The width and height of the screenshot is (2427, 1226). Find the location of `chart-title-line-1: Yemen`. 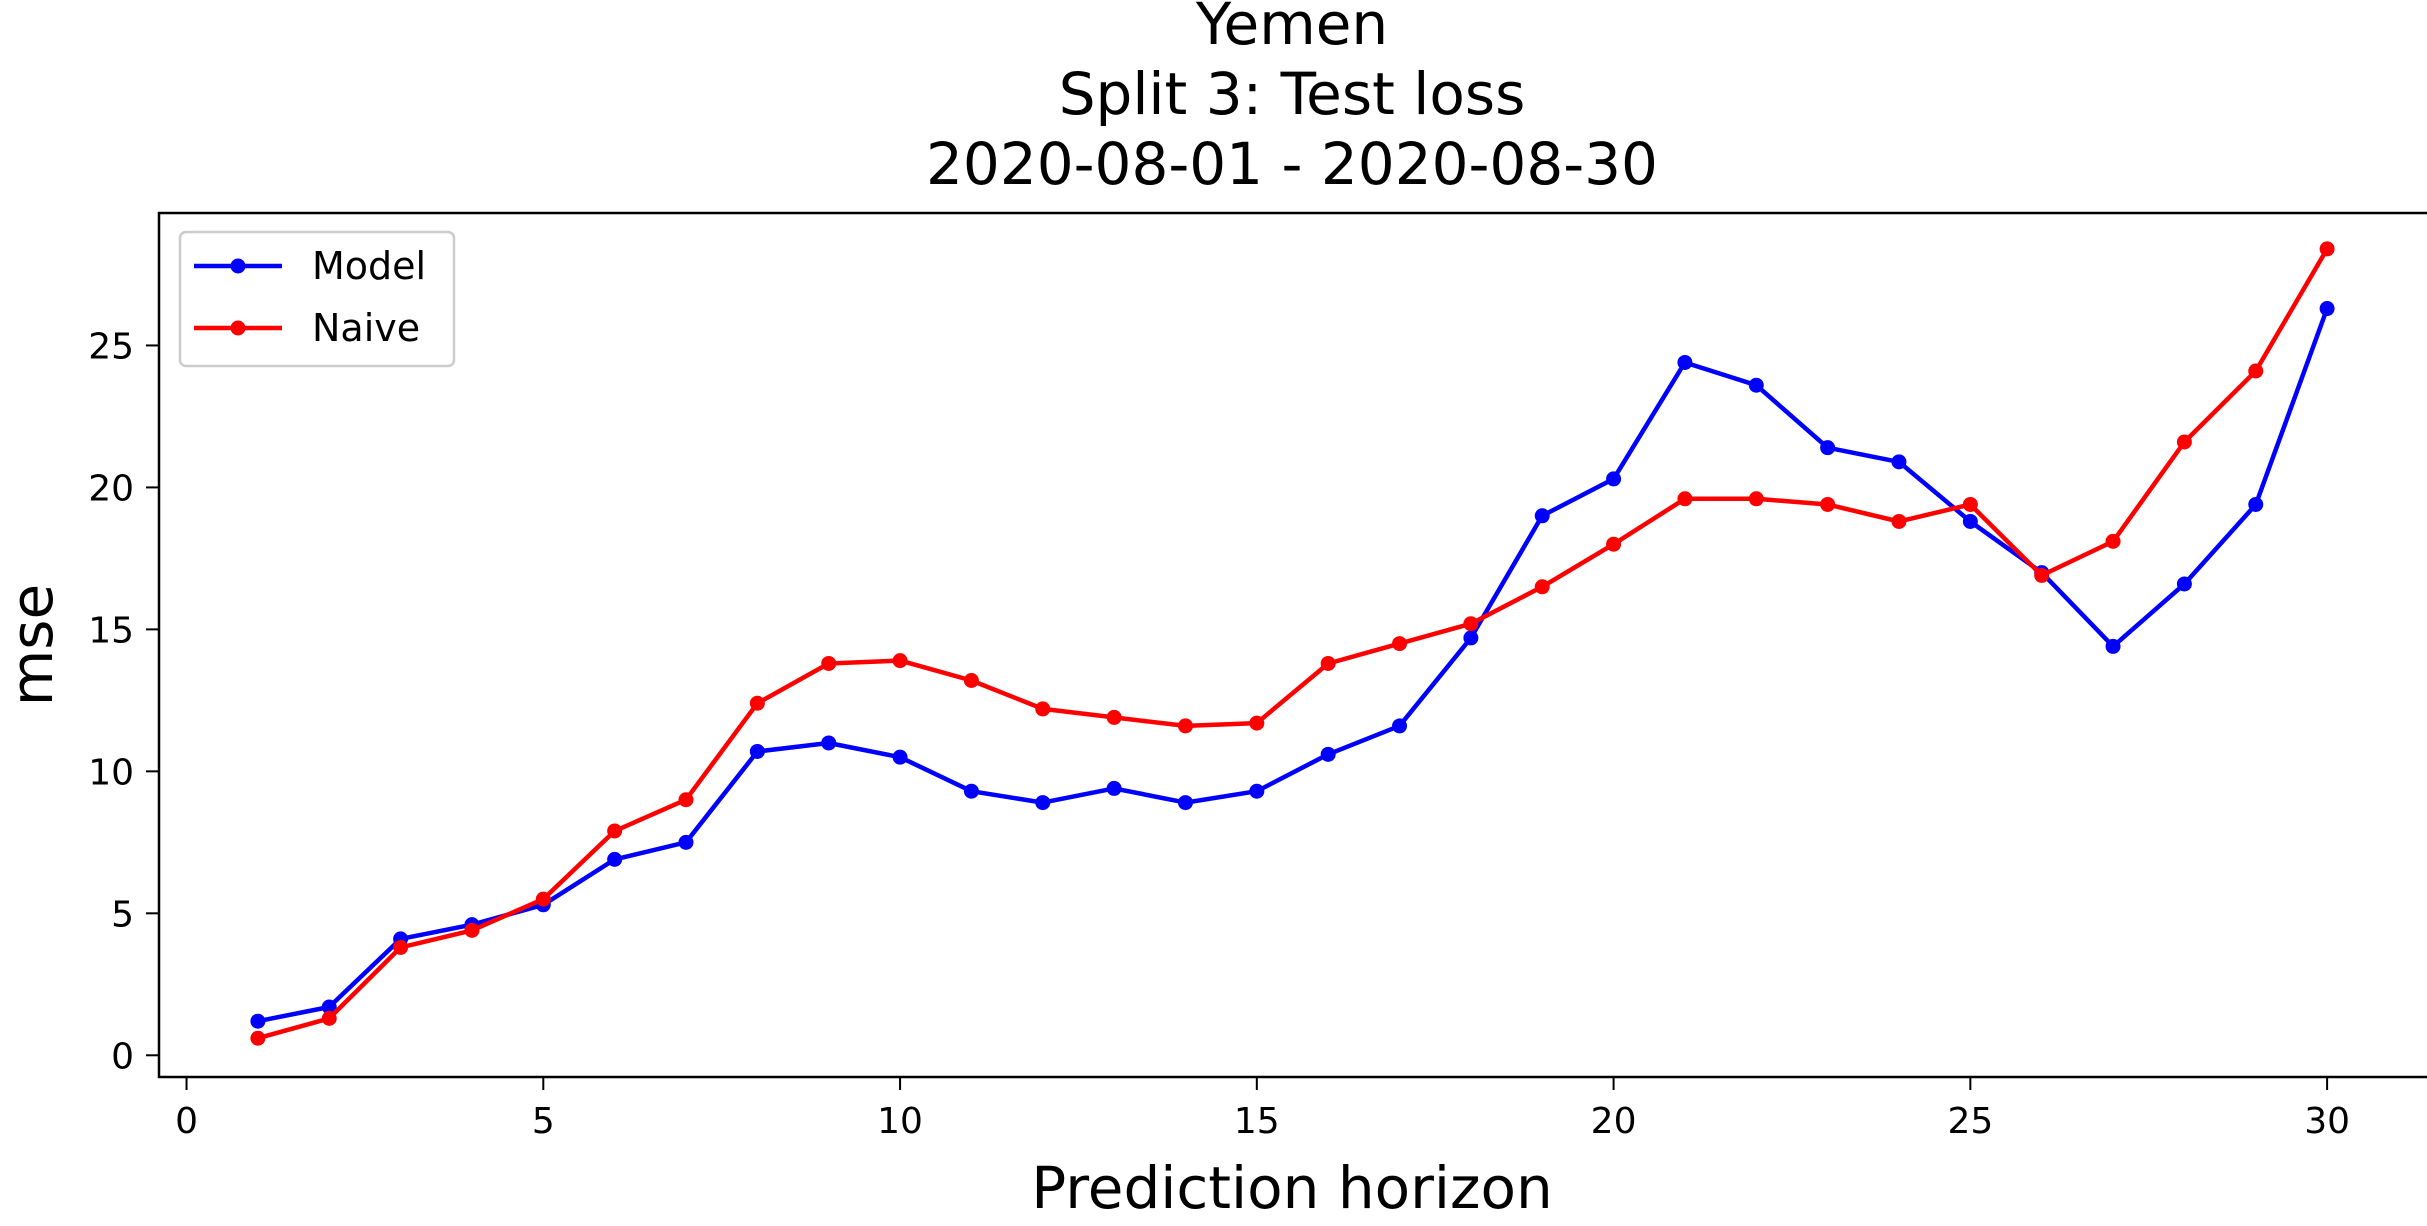

chart-title-line-1: Yemen is located at coordinates (1291, 29).